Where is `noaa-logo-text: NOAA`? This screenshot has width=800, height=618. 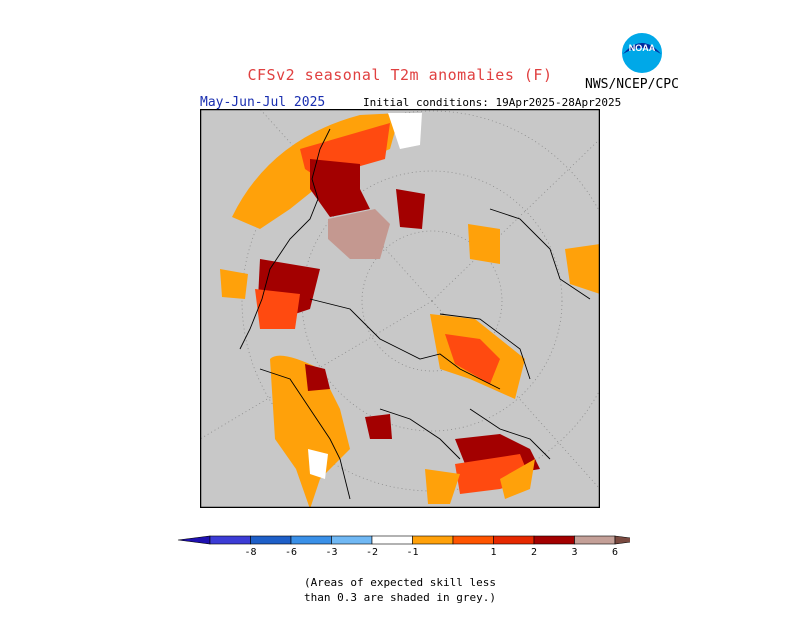
noaa-logo-text: NOAA is located at coordinates (642, 48).